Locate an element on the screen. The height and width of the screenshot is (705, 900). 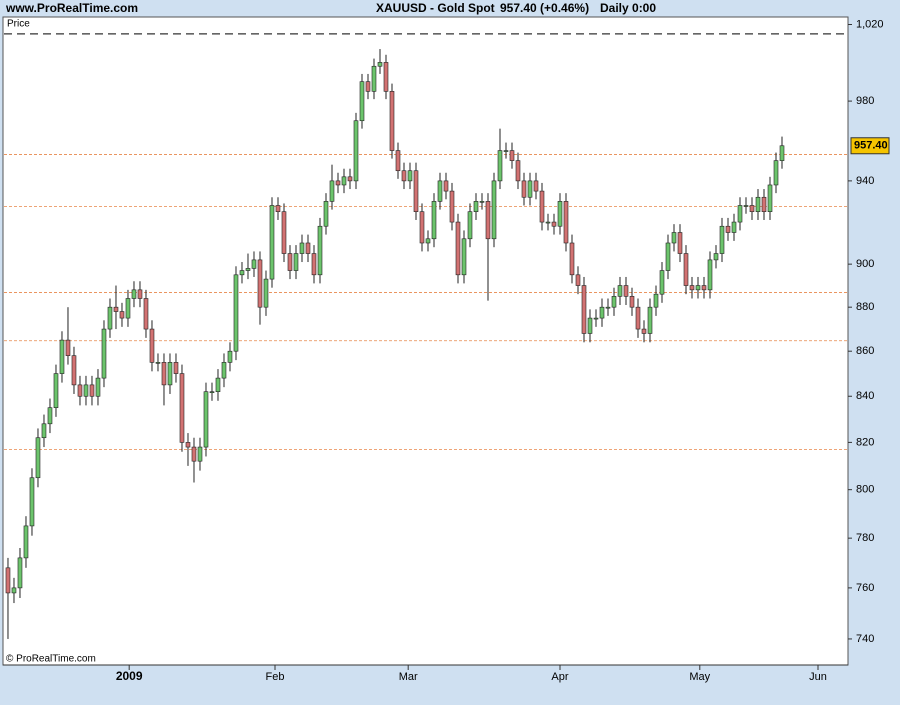
symbol: XAUUSD - Gold Spot is located at coordinates (435, 8).